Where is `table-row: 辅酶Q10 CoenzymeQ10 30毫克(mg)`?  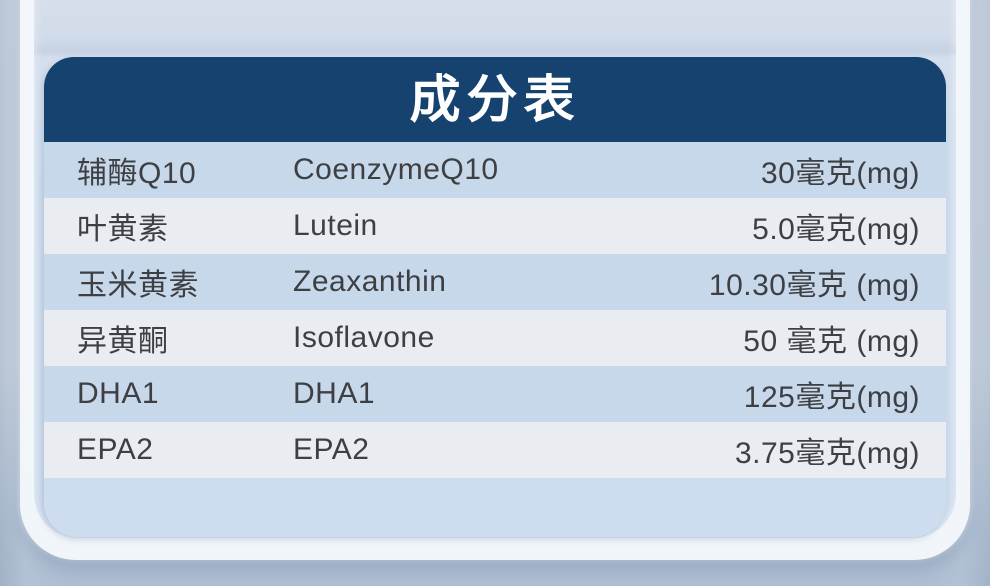 table-row: 辅酶Q10 CoenzymeQ10 30毫克(mg) is located at coordinates (495, 170).